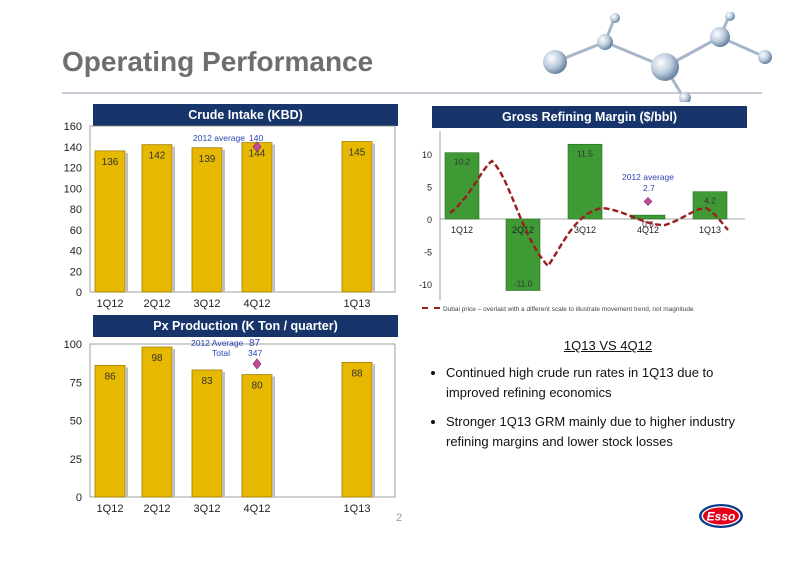 The image size is (800, 565). Describe the element at coordinates (256, 138) in the screenshot. I see `crude-average-value: 140` at that location.